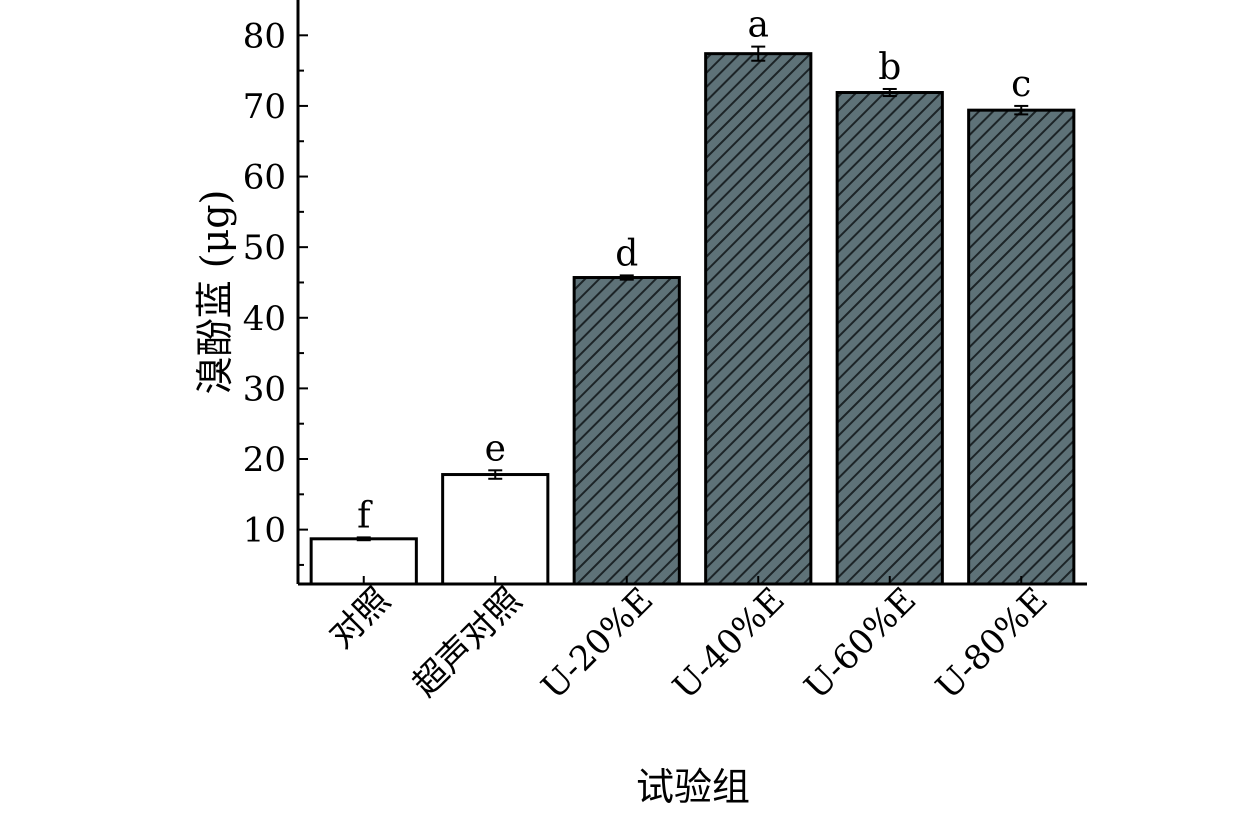  Describe the element at coordinates (264, 460) in the screenshot. I see `y-tick-label-2: 20` at that location.